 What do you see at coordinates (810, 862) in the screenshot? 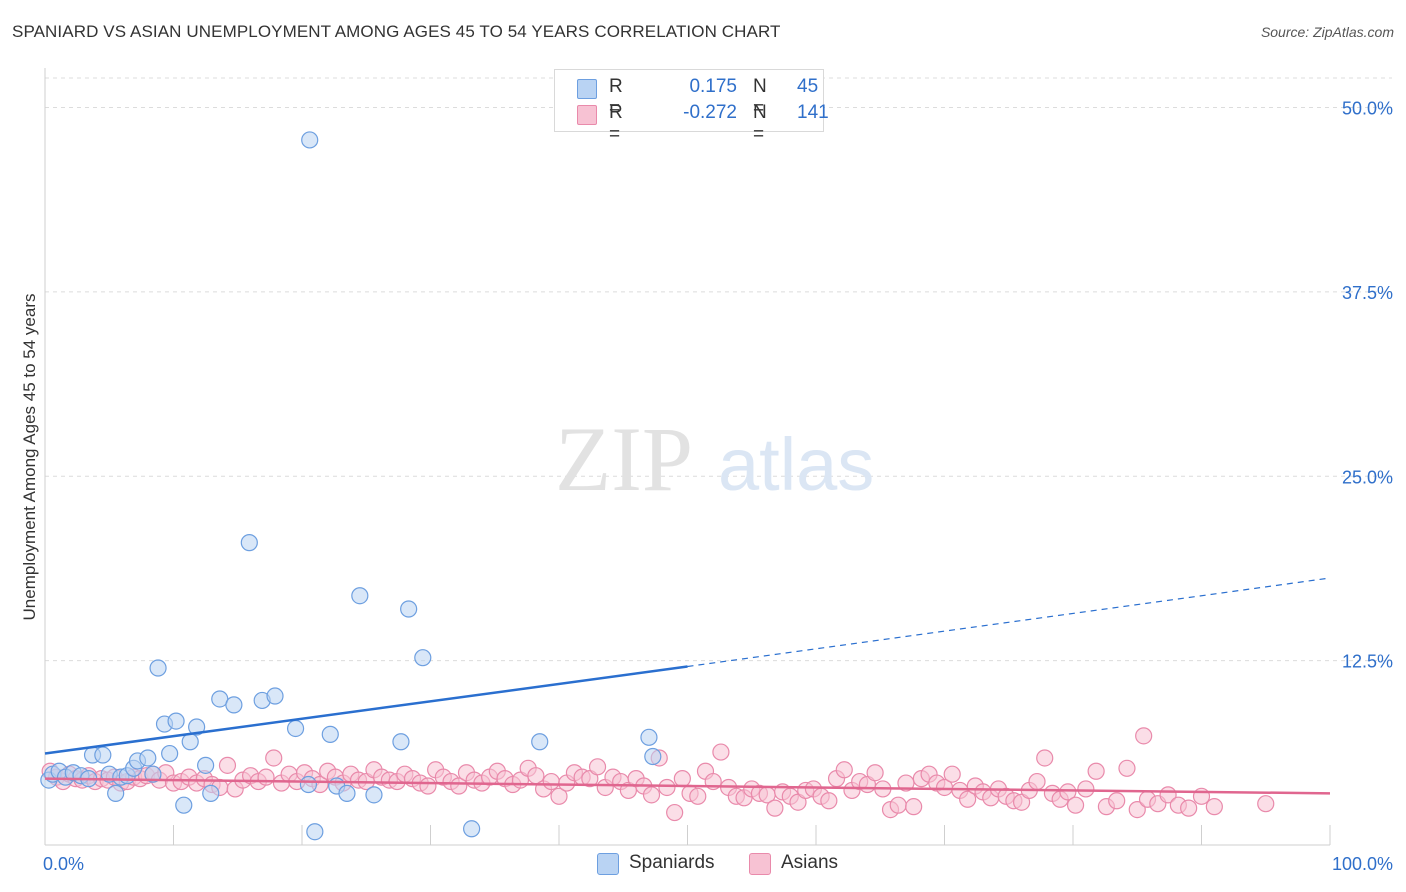
I see `legend-label: Asians` at bounding box center [810, 862].